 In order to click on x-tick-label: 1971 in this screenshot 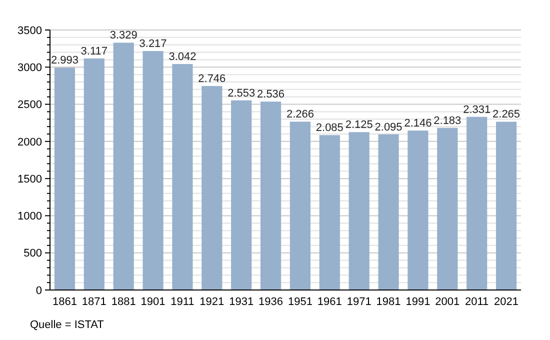, I will do `click(359, 302)`.